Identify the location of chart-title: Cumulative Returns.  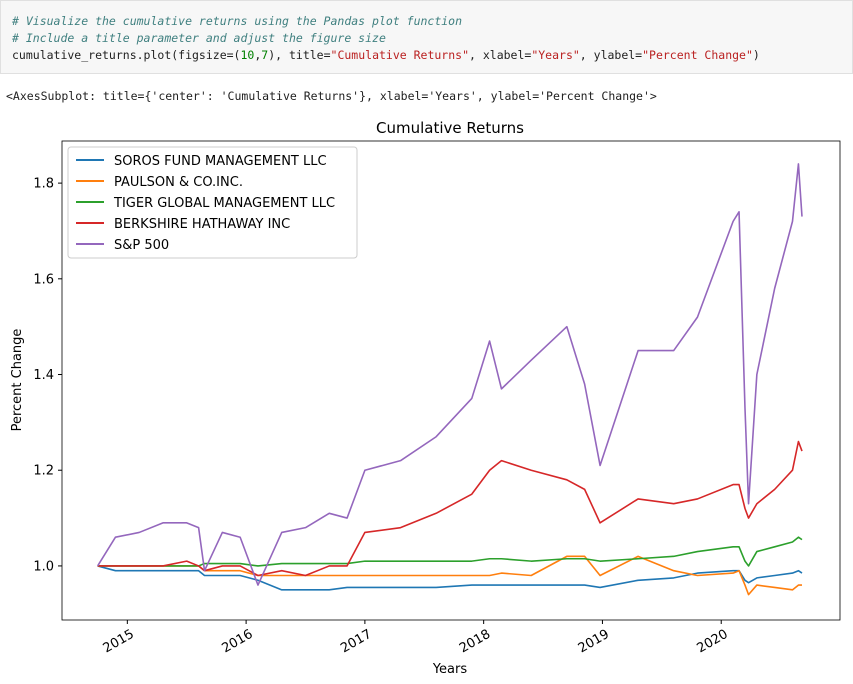
(450, 128).